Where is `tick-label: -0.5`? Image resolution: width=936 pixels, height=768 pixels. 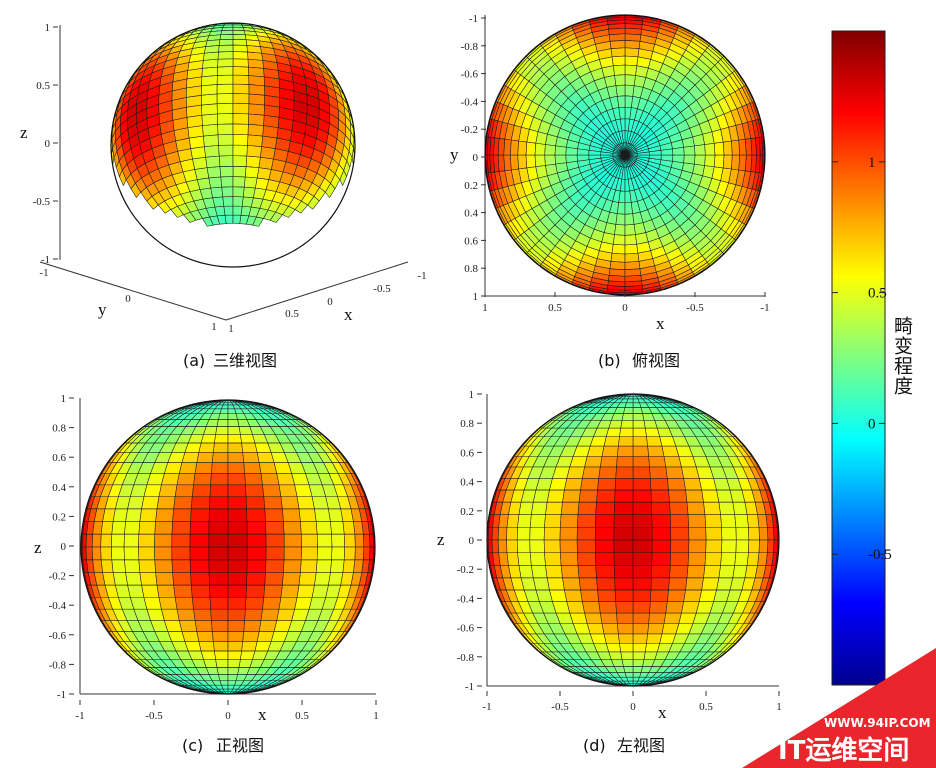 tick-label: -0.5 is located at coordinates (154, 716).